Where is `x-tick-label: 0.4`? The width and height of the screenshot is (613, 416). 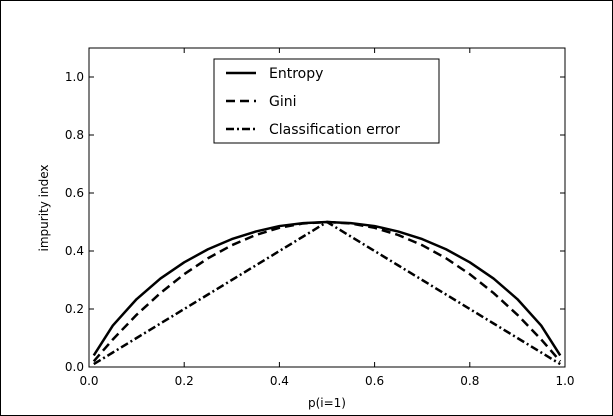
x-tick-label: 0.4 is located at coordinates (279, 381).